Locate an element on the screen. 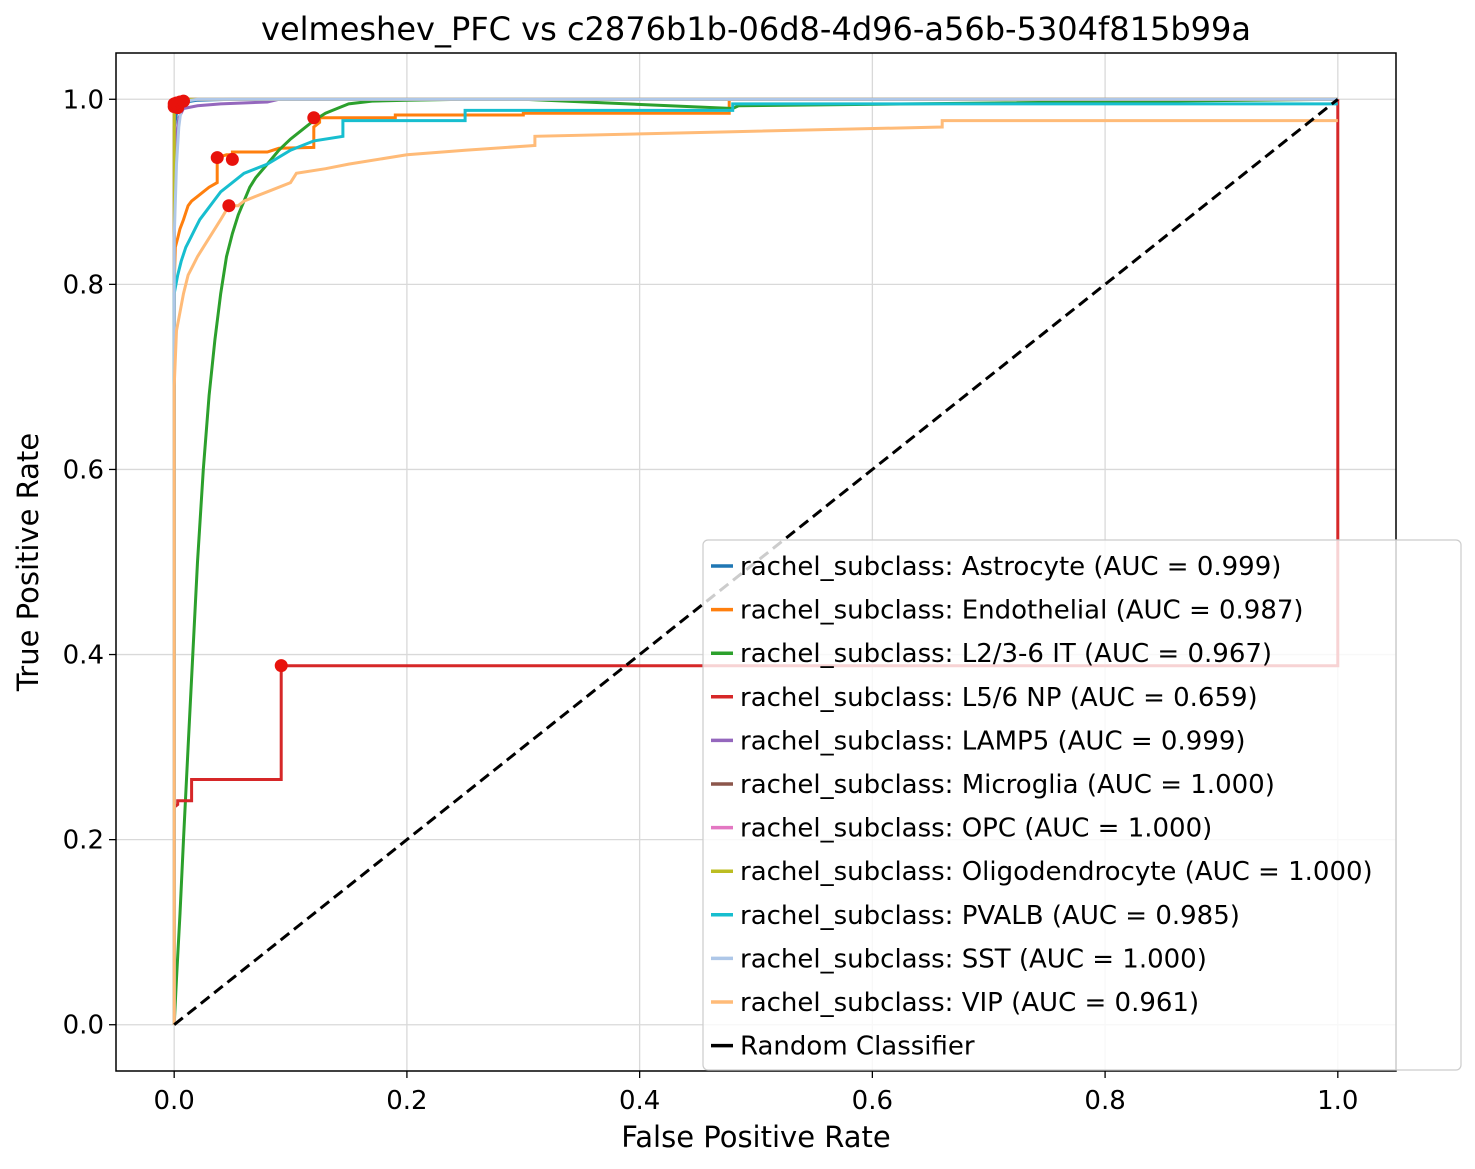 This screenshot has width=1475, height=1169. x-tick-label: 0.6 is located at coordinates (872, 1101).